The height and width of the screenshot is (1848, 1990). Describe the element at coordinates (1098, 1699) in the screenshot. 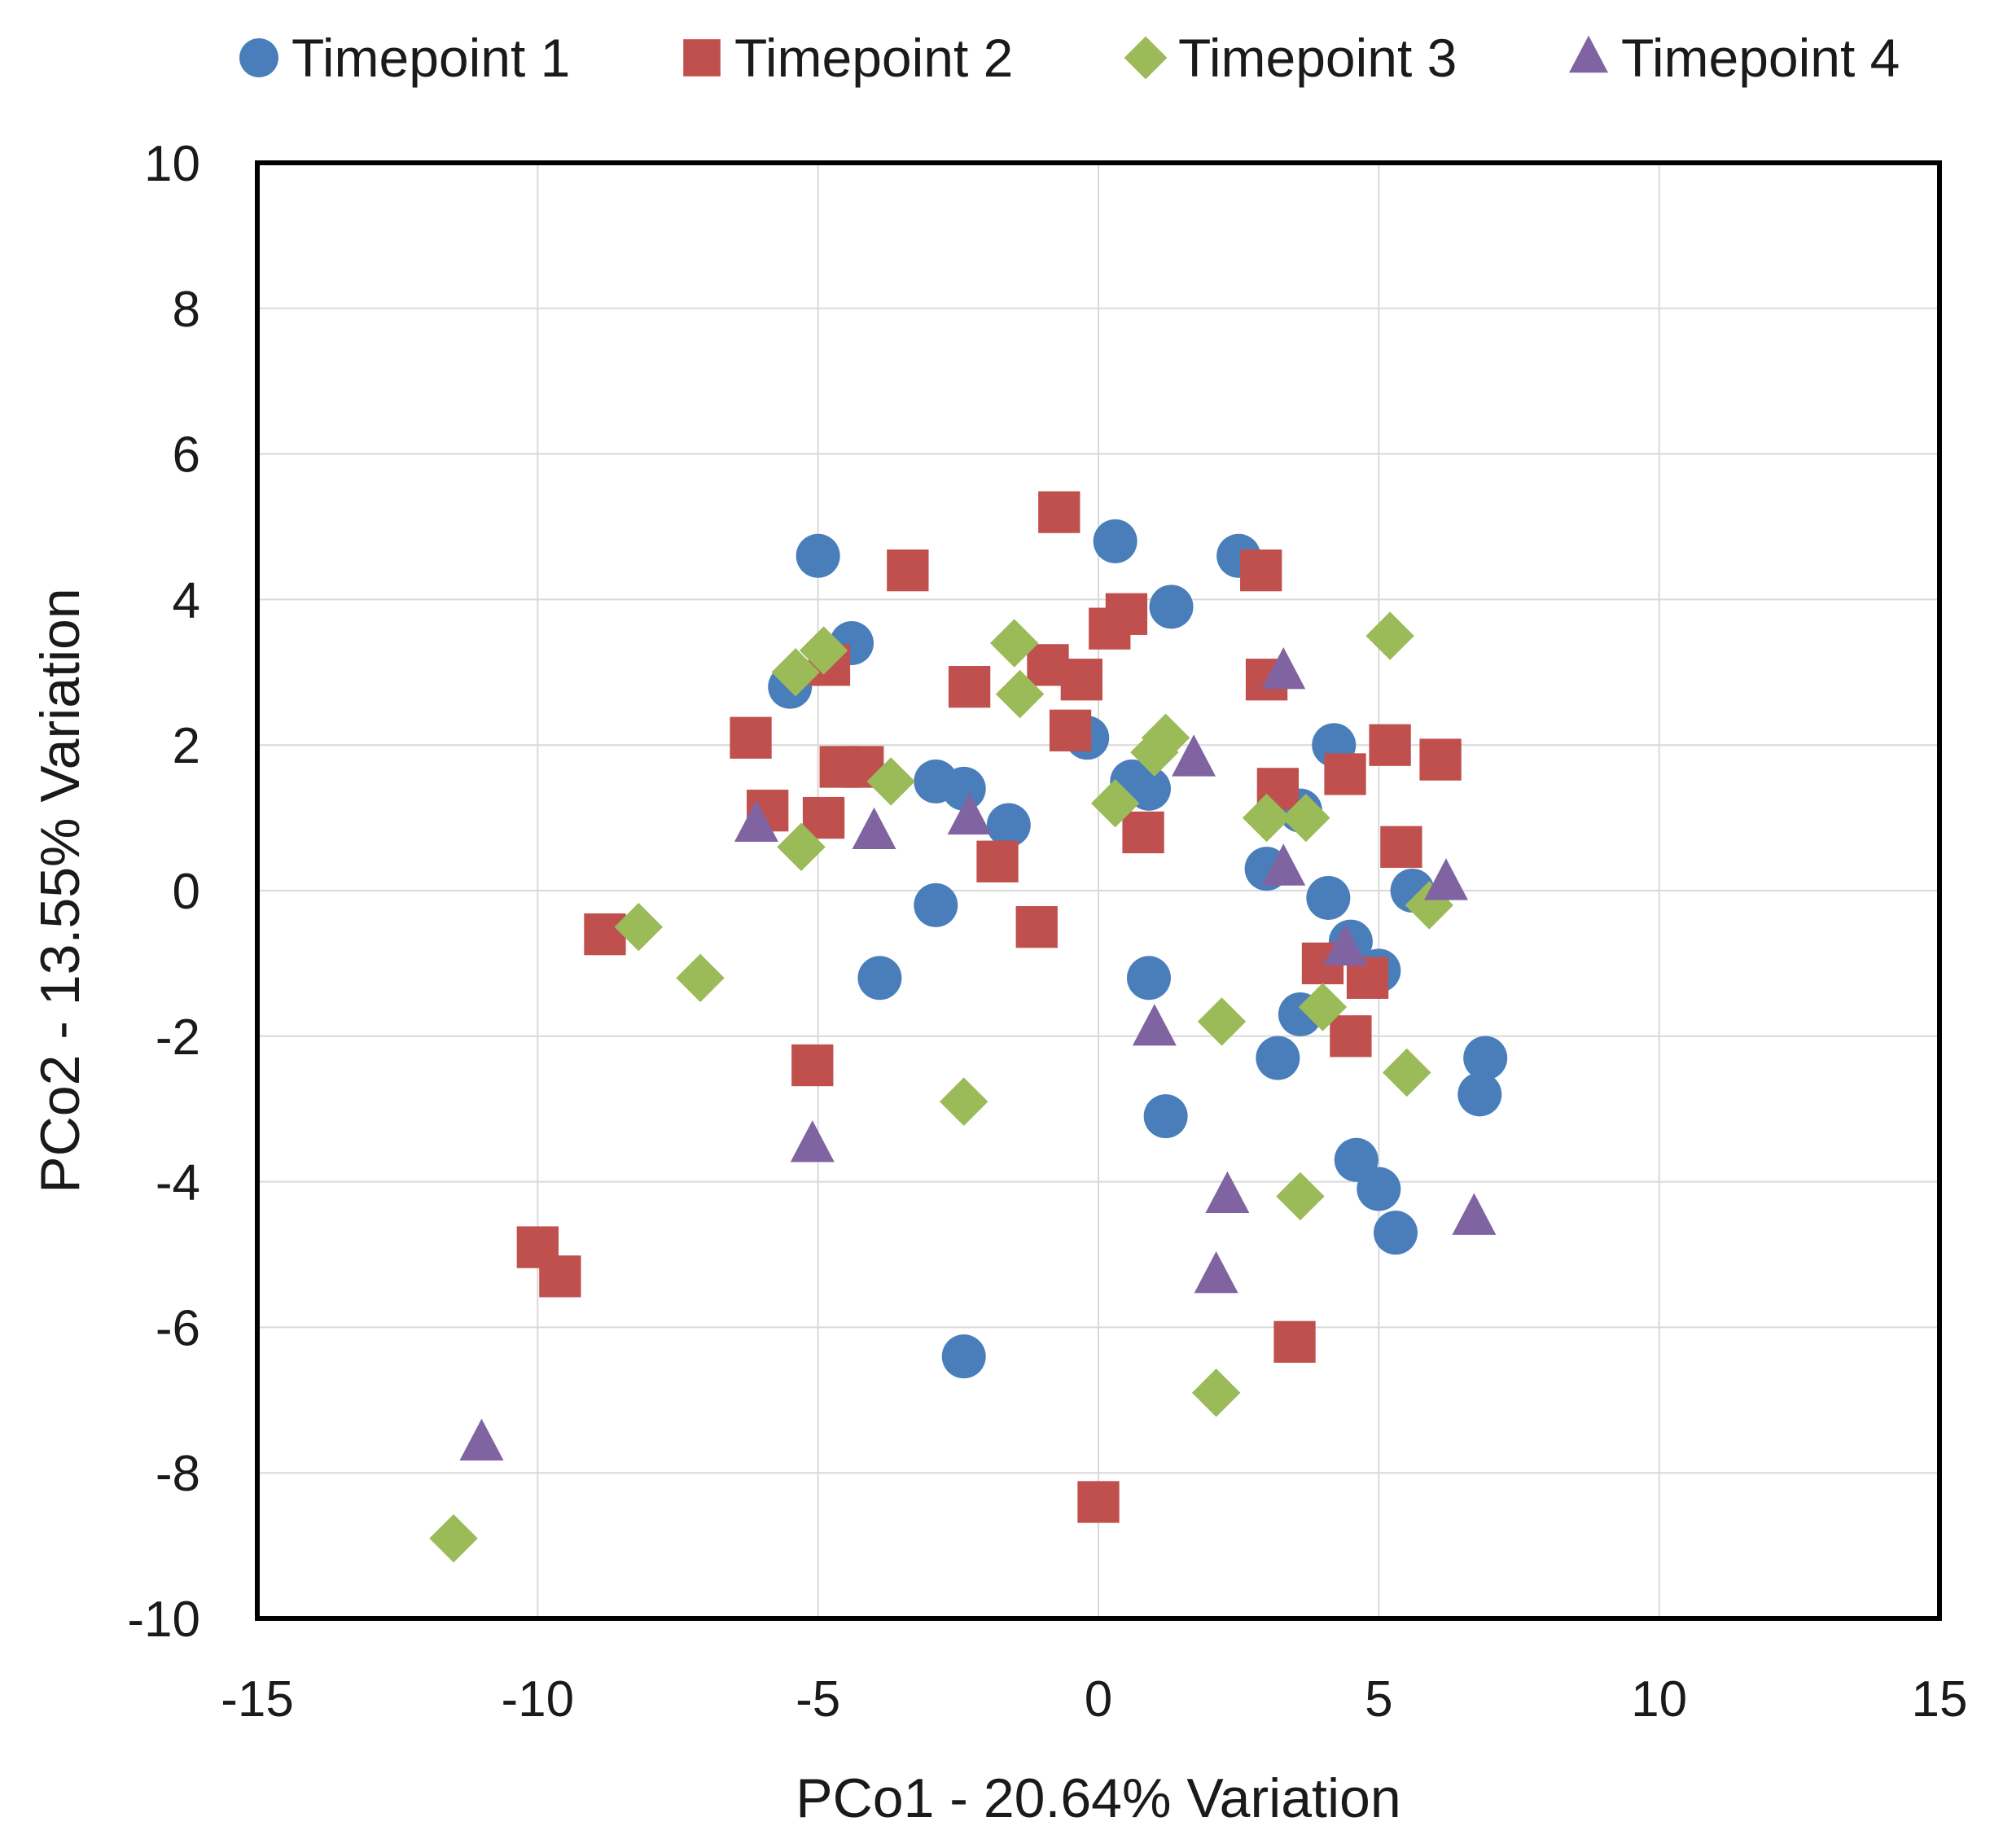

I see `x-tick-label: 0` at that location.